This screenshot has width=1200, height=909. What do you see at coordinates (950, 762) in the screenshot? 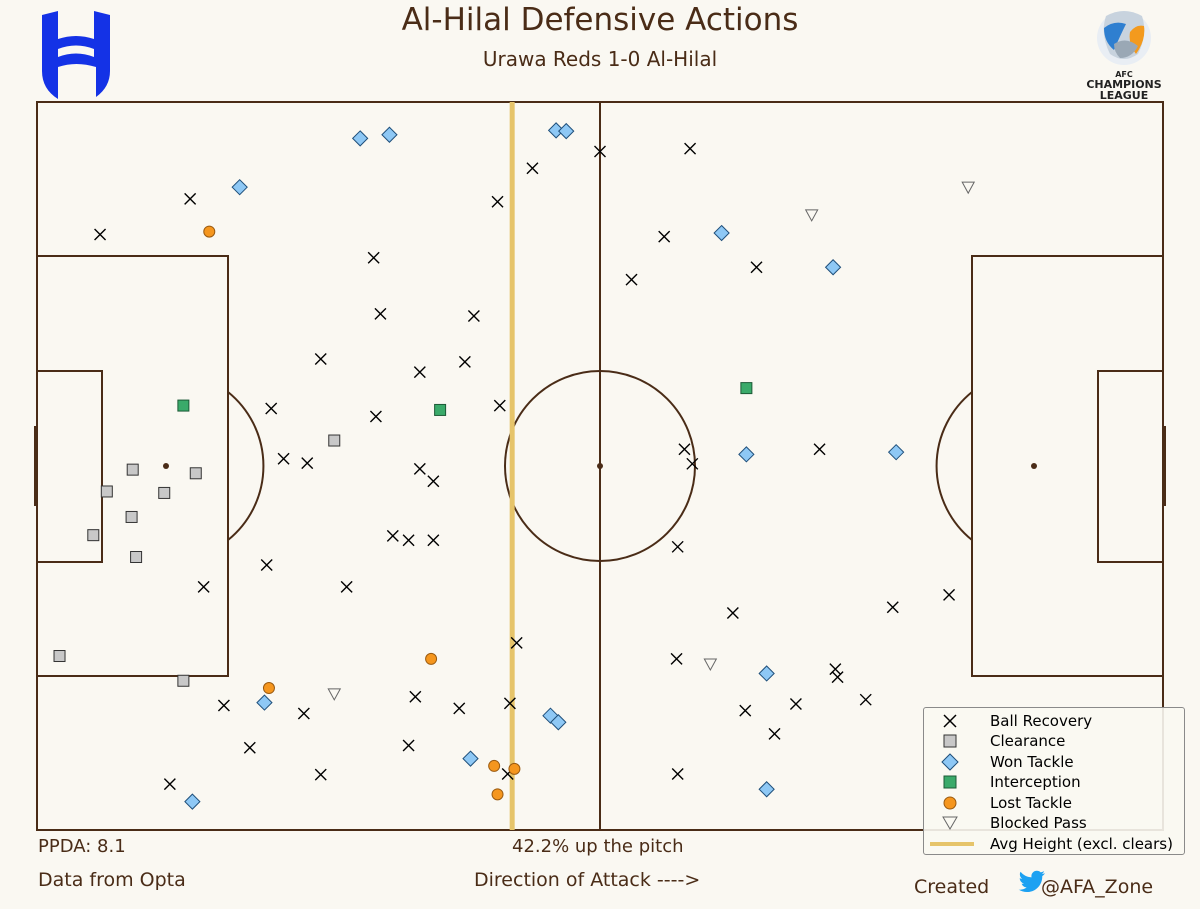
I see `diamond-marker-icon` at bounding box center [950, 762].